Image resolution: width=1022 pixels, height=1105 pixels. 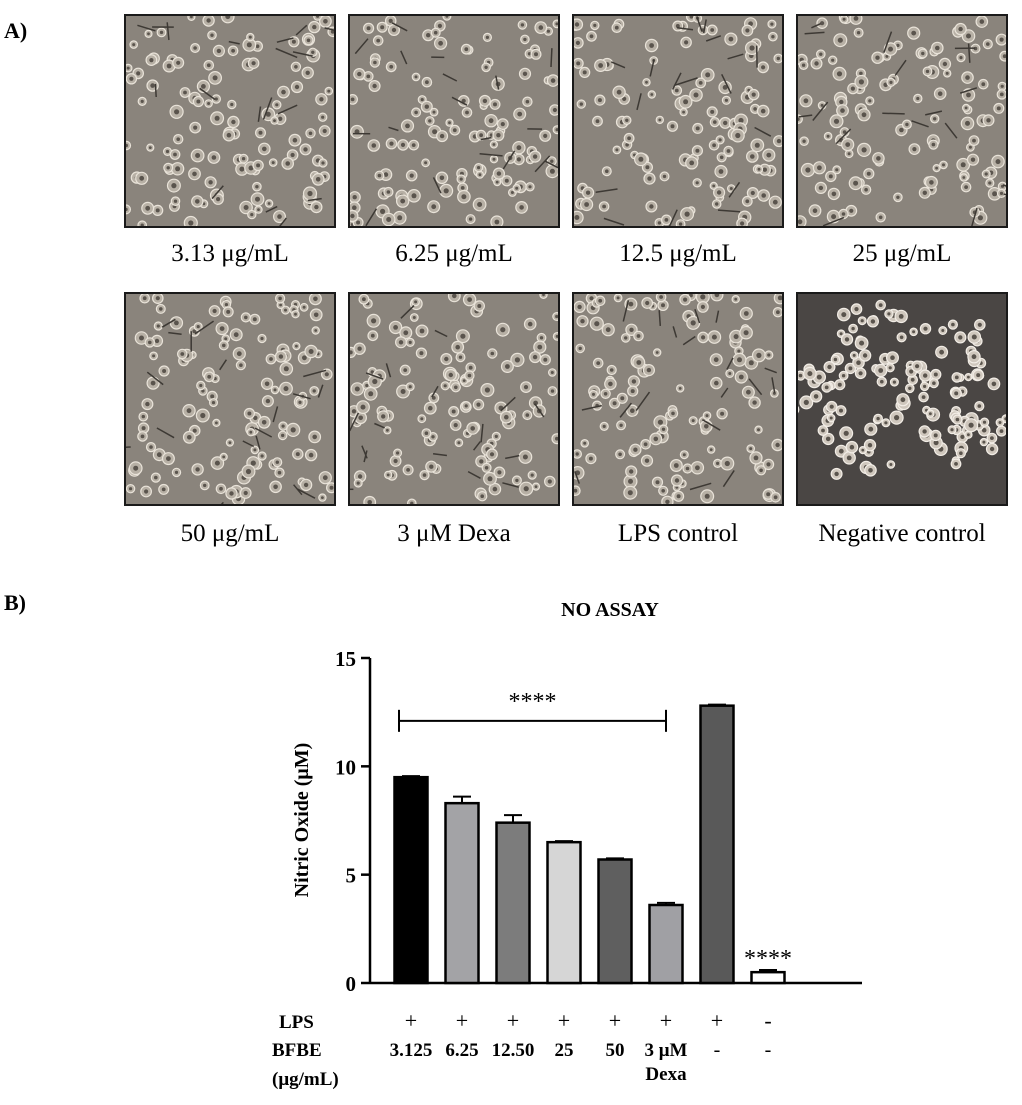 What do you see at coordinates (302, 820) in the screenshot?
I see `y-axis-label: Nitric Oxide (μM)` at bounding box center [302, 820].